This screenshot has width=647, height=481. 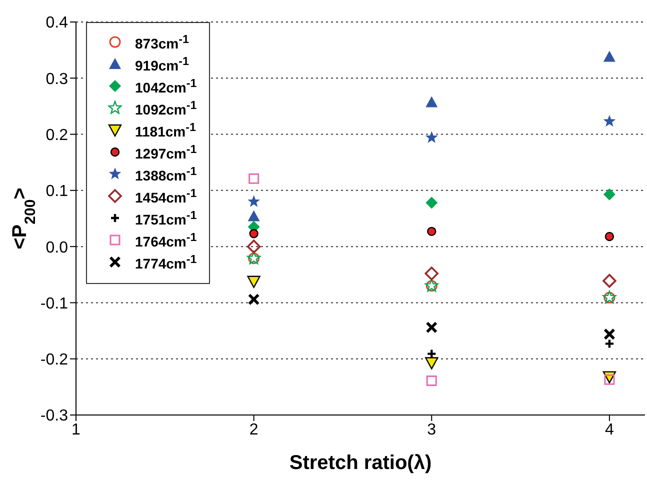 What do you see at coordinates (166, 152) in the screenshot?
I see `legend-label: 1297cm$^{-1}$` at bounding box center [166, 152].